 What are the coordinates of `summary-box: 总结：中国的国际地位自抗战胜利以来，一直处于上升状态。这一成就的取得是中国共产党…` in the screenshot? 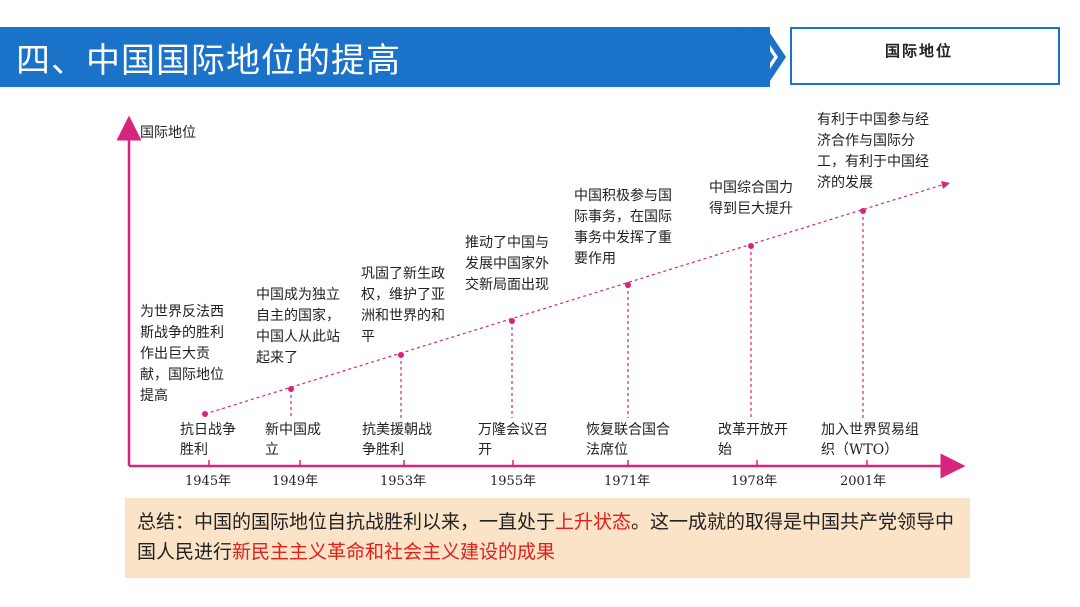 It's located at (547, 538).